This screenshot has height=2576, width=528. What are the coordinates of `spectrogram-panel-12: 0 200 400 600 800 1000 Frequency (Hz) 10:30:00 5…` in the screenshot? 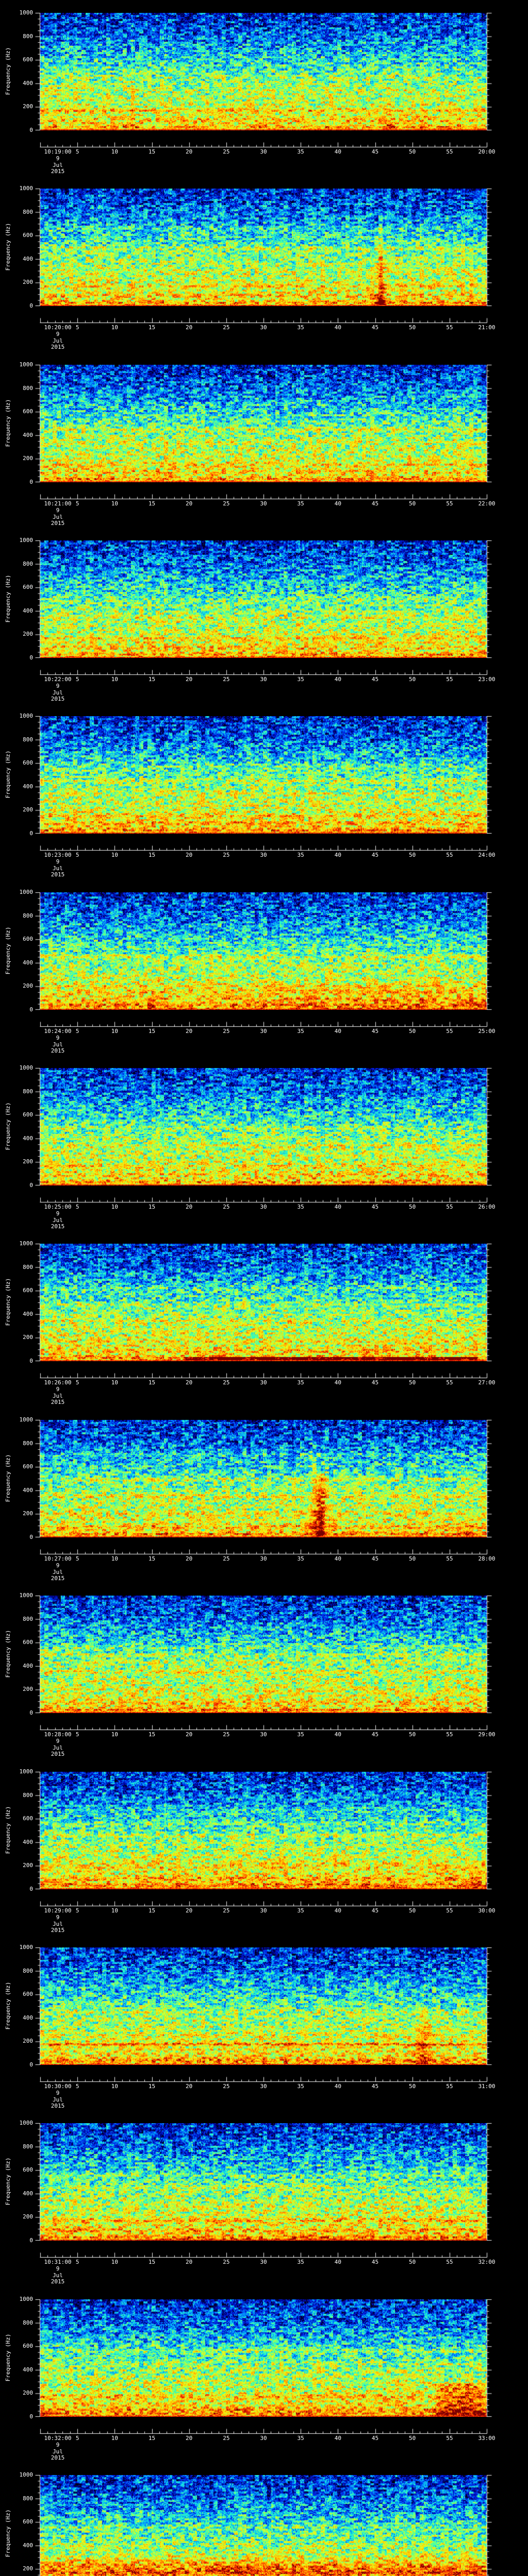 It's located at (264, 2023).